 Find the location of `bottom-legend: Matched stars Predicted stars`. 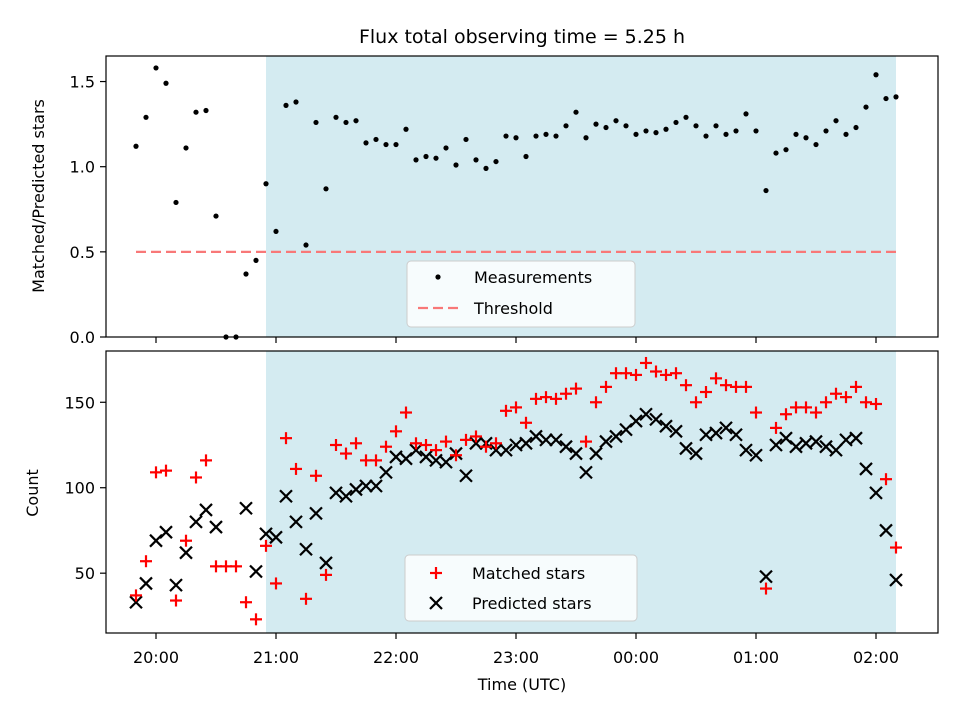

bottom-legend: Matched stars Predicted stars is located at coordinates (521, 588).